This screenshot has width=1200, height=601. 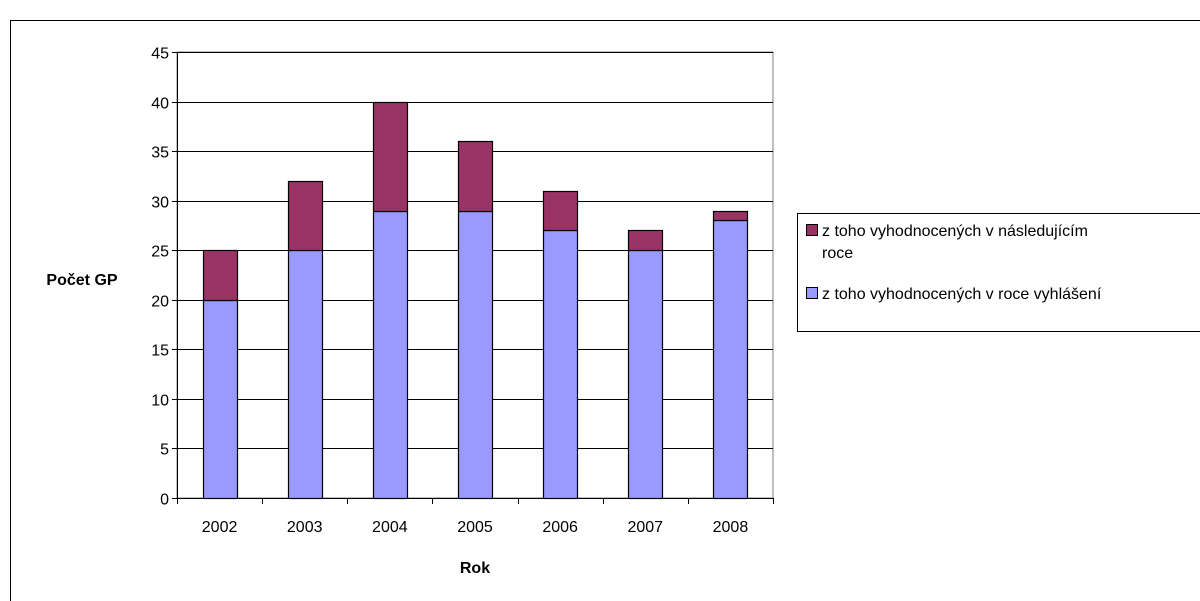 What do you see at coordinates (962, 294) in the screenshot?
I see `legend-label: z toho vyhodnocených v roce vyhlášení` at bounding box center [962, 294].